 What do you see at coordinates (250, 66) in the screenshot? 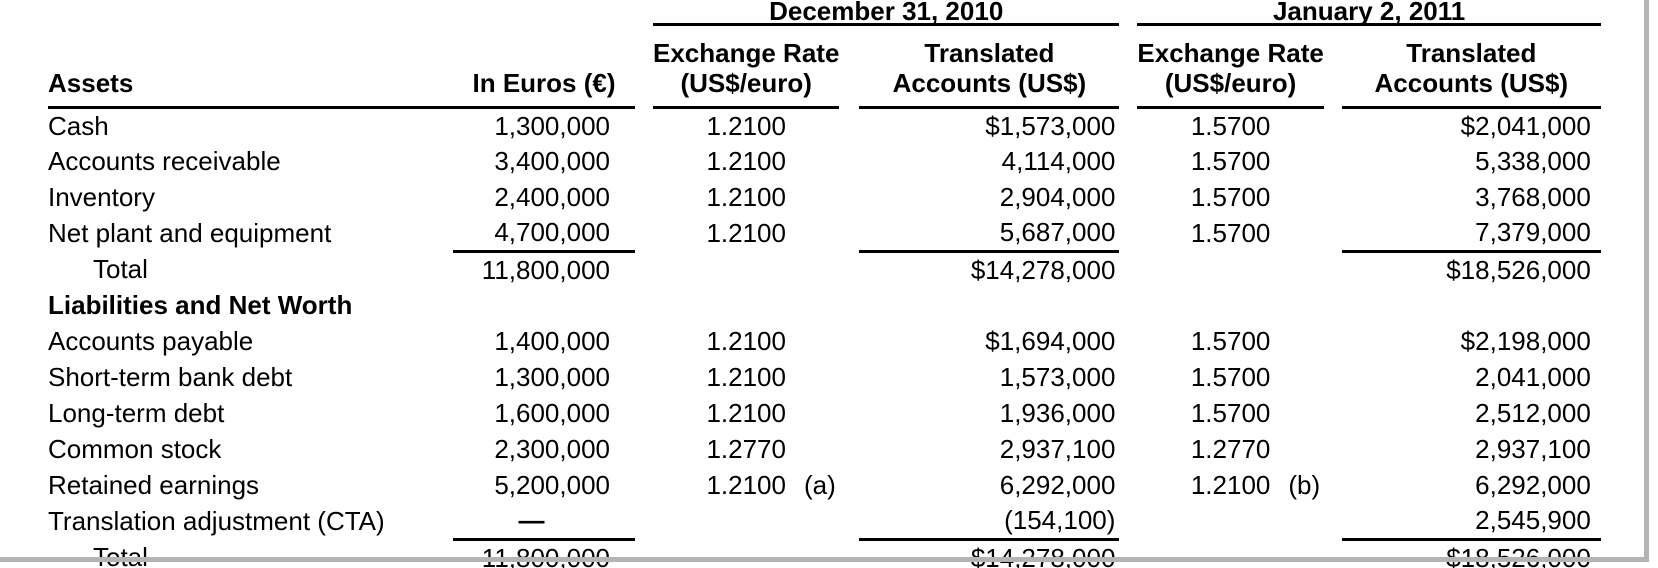
I see `assets-column-header: Assets` at bounding box center [250, 66].